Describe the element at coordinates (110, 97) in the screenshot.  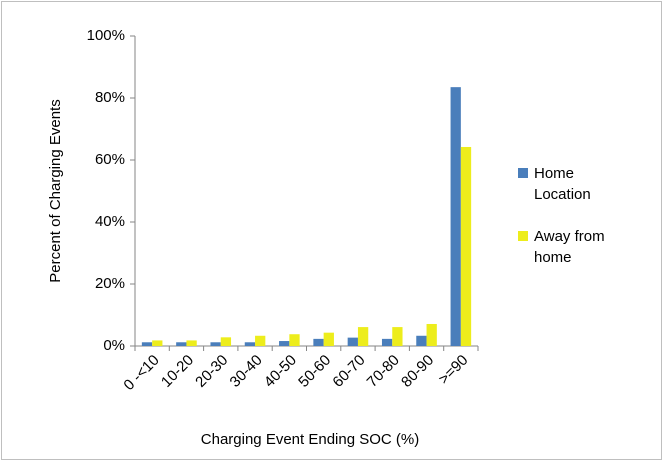
I see `y-tick-label: 80%` at that location.